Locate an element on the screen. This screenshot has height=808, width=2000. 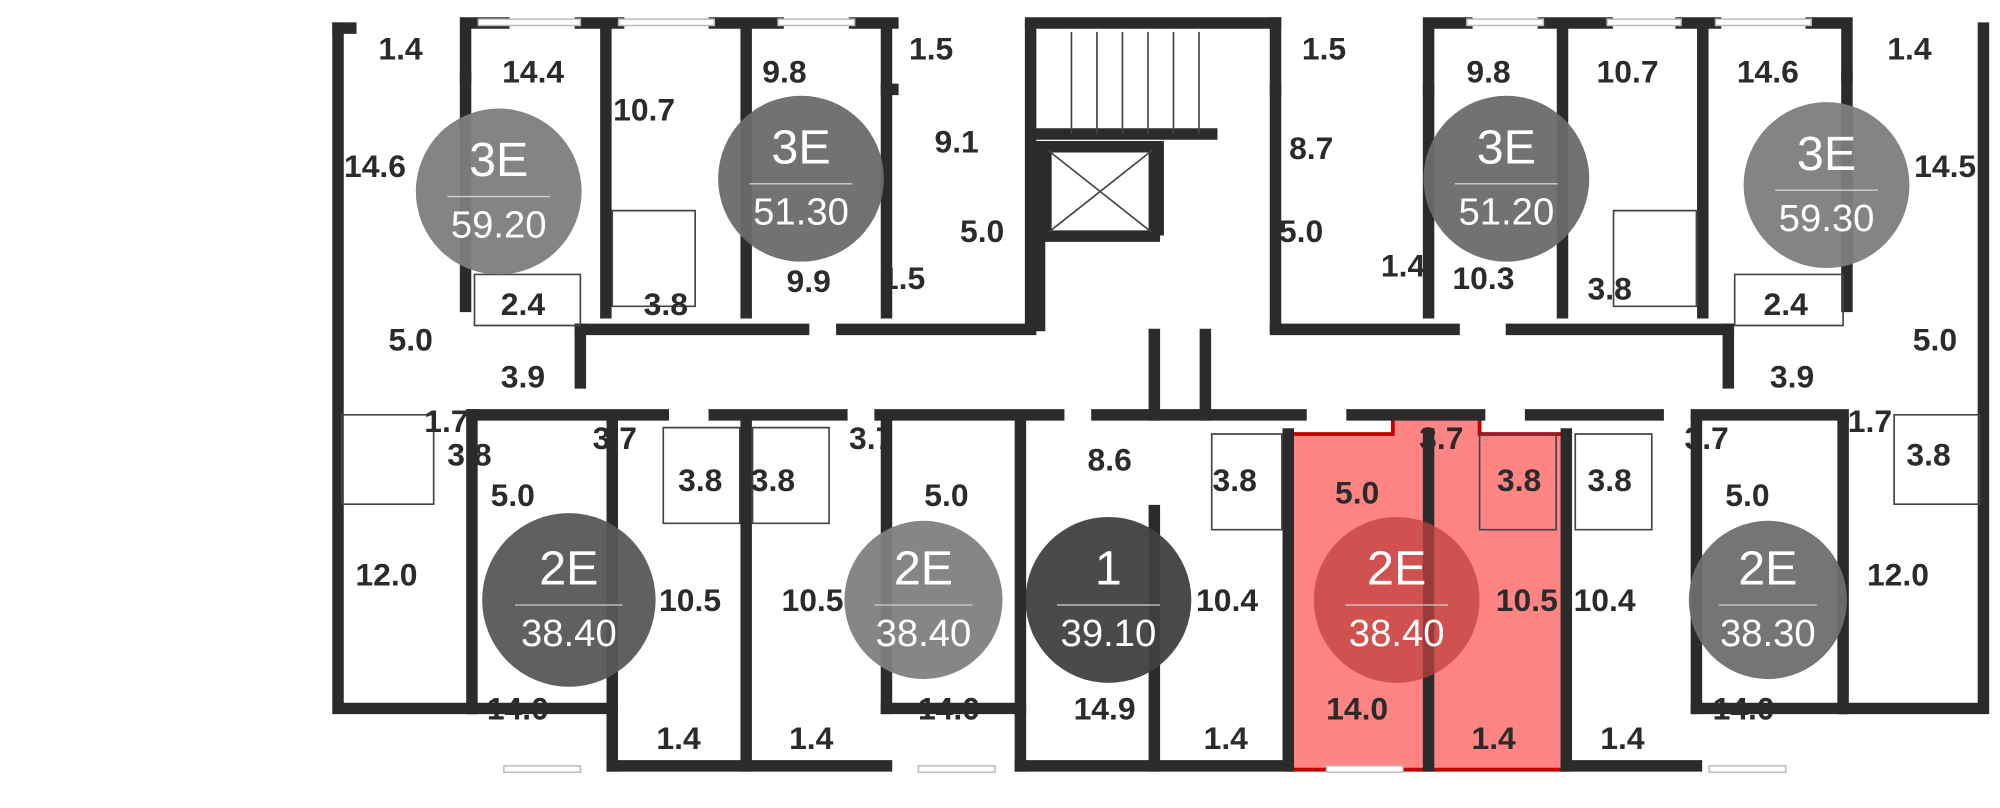
apartment-area: 51.20 is located at coordinates (1507, 212).